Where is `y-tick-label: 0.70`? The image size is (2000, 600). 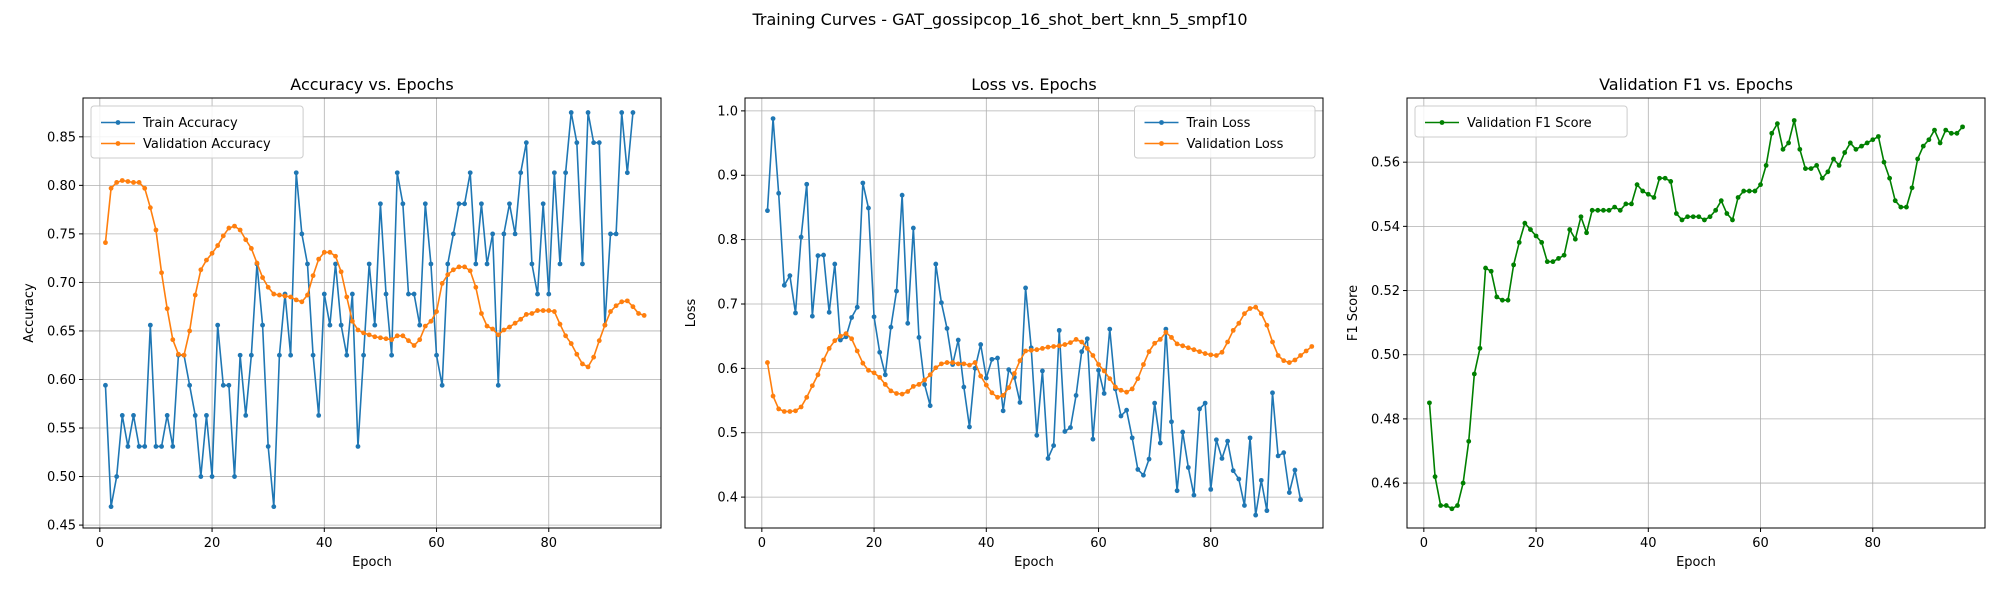
y-tick-label: 0.70 is located at coordinates (61, 283).